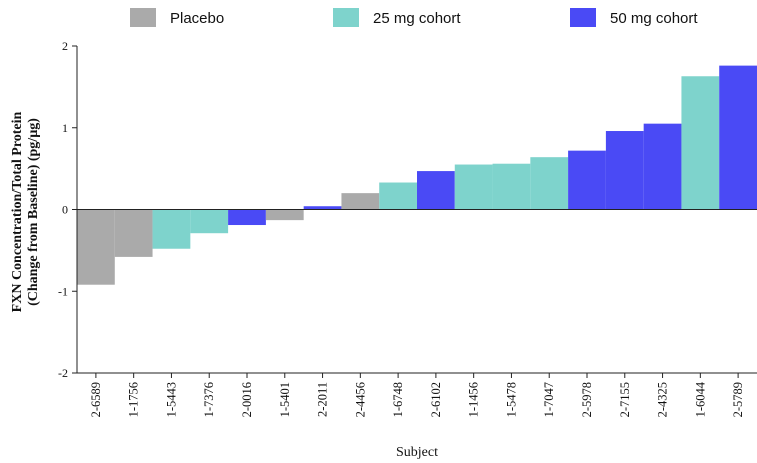 The image size is (757, 463). Describe the element at coordinates (63, 291) in the screenshot. I see `y-tick-label: -1` at that location.